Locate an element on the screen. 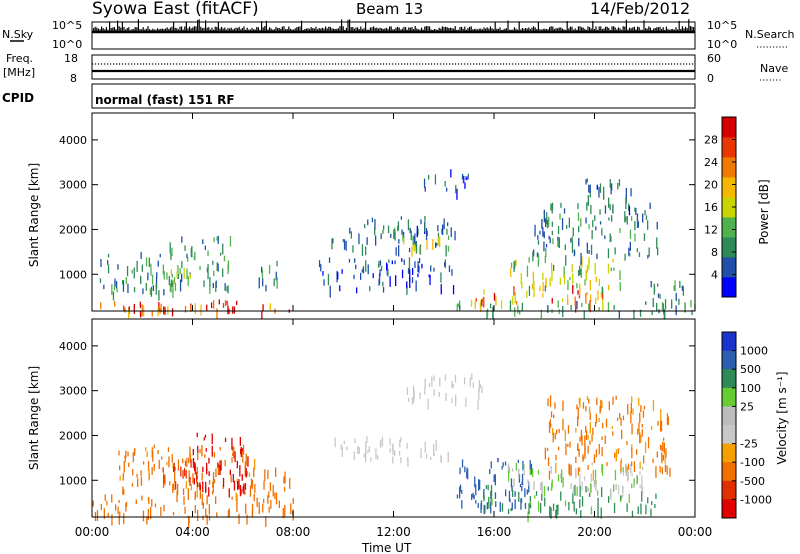 The width and height of the screenshot is (800, 554). velocity-colorbar-tick-label: 100 is located at coordinates (750, 388).